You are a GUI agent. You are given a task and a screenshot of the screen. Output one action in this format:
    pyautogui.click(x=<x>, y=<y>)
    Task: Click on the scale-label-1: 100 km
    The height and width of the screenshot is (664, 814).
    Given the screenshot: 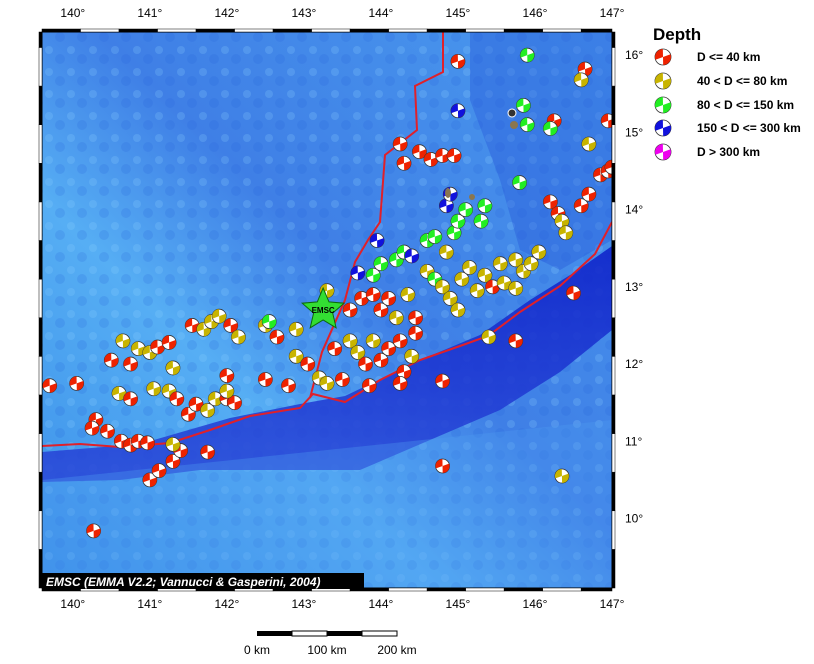 What is the action you would take?
    pyautogui.click(x=326, y=650)
    